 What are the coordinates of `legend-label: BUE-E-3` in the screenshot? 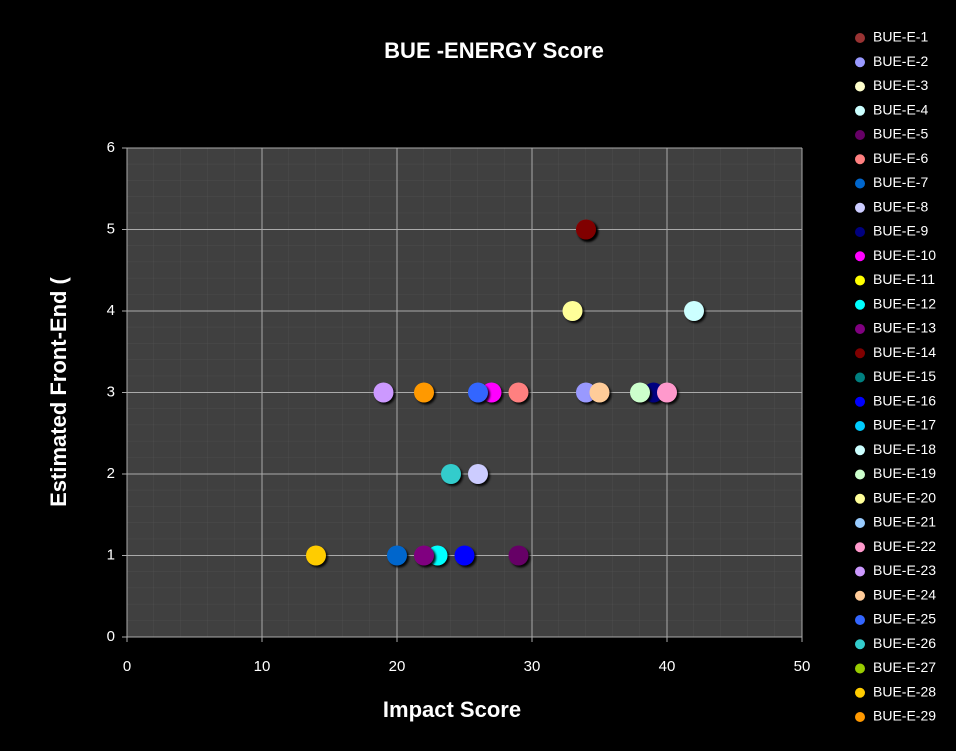 It's located at (900, 85).